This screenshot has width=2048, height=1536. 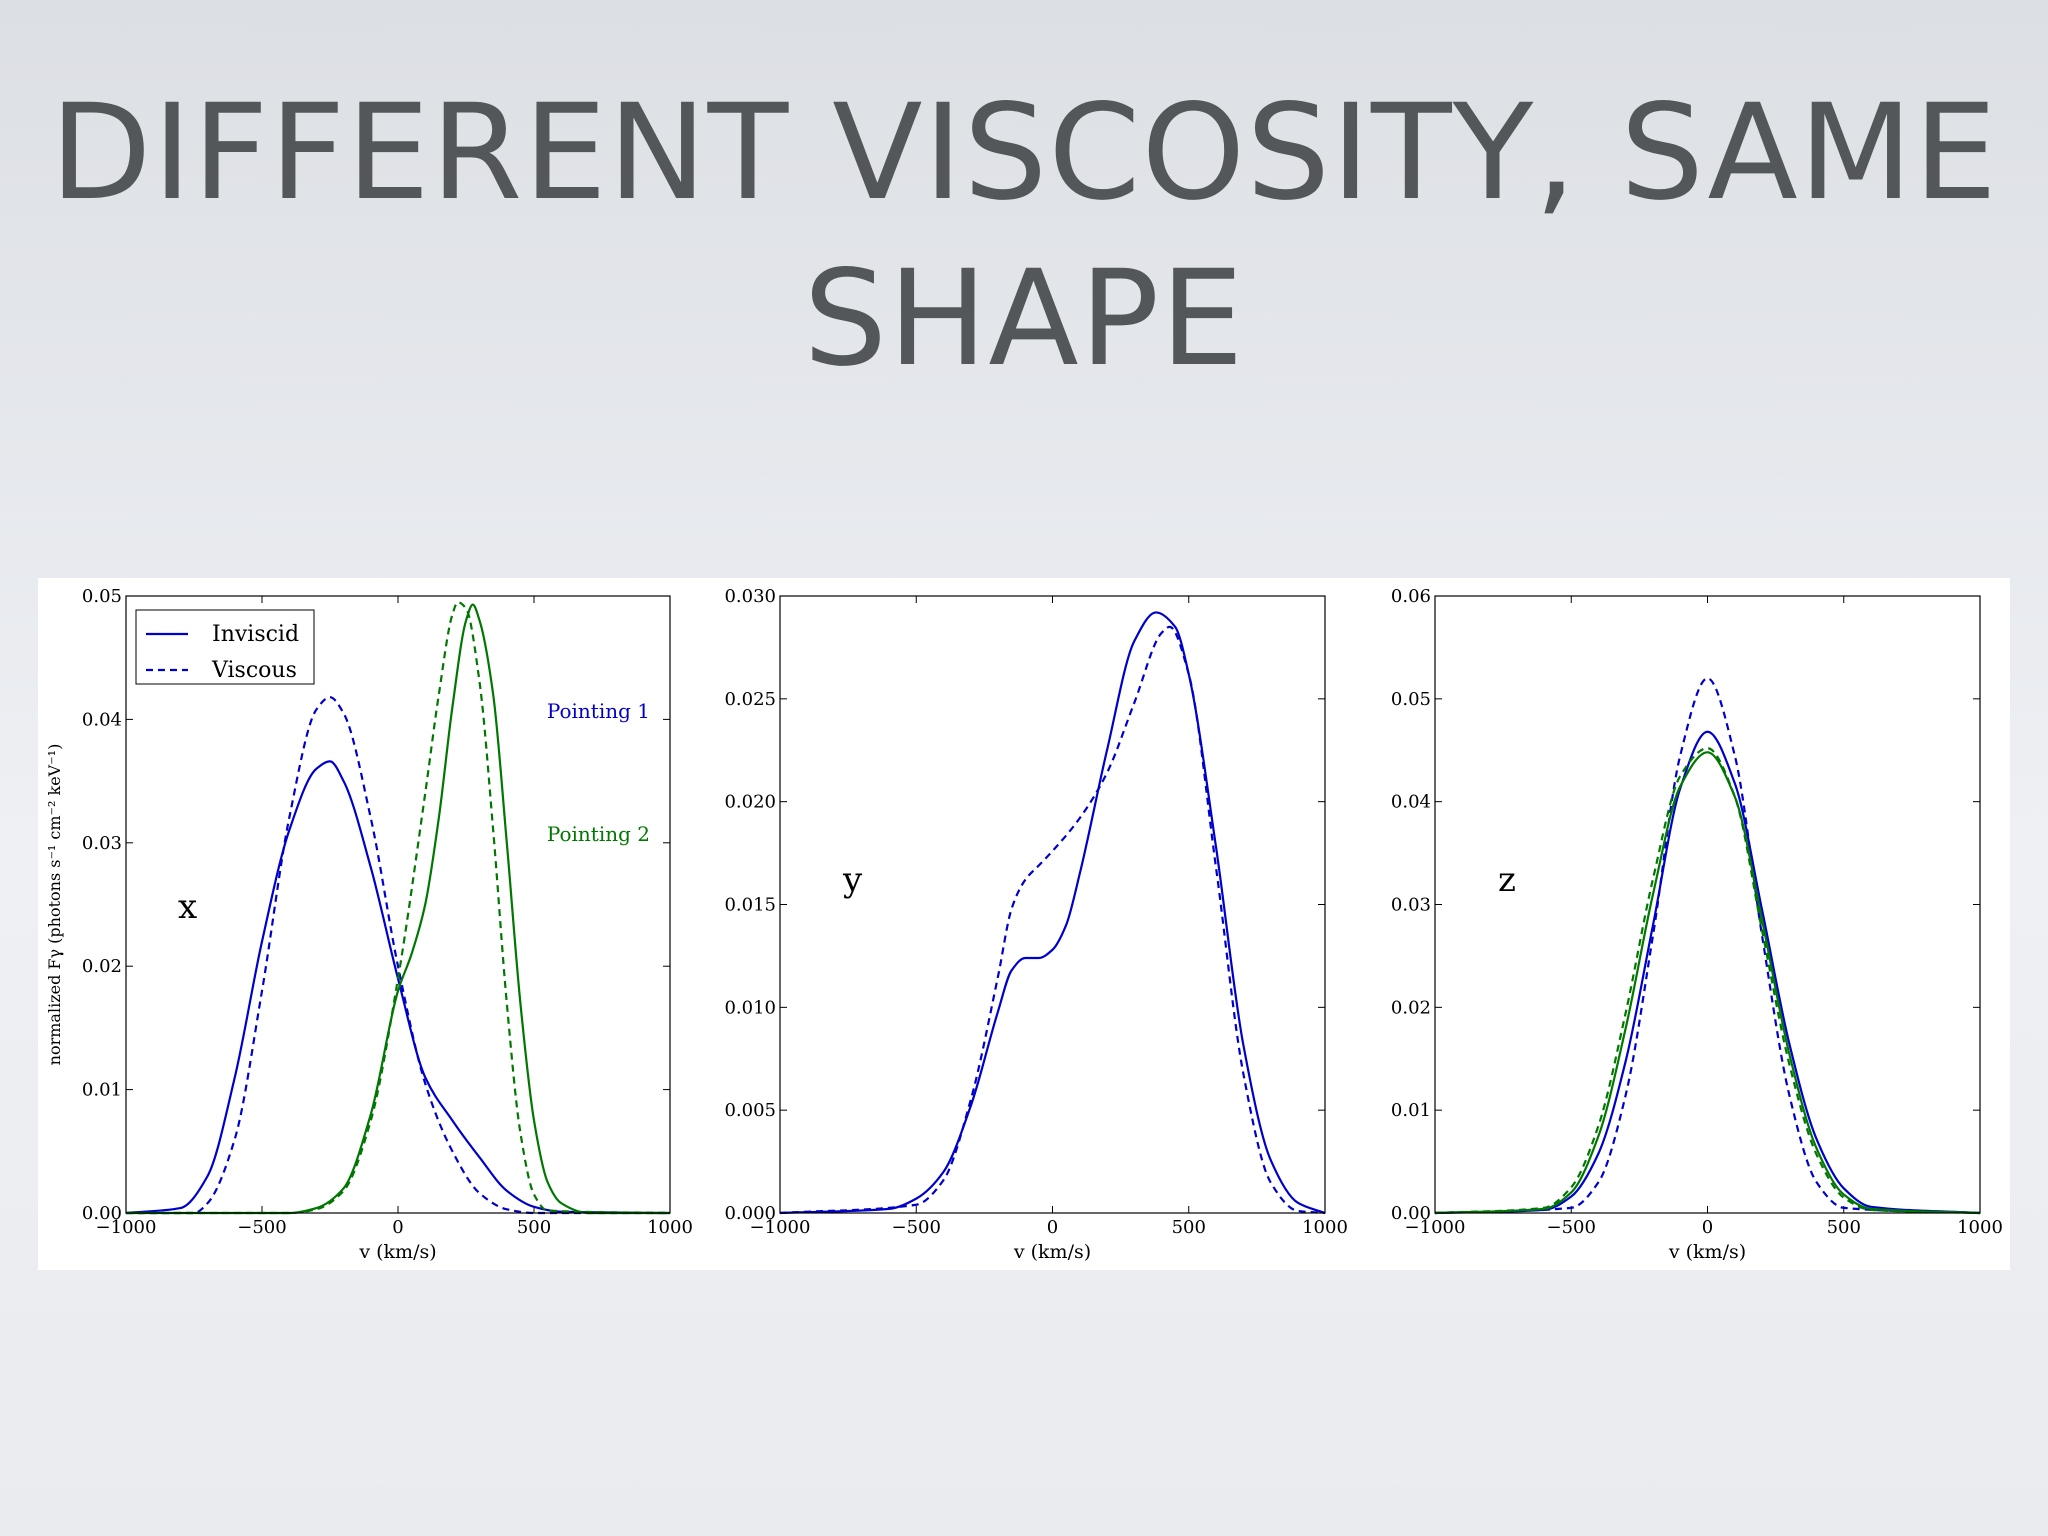 I want to click on y-tick-label: 0.000, so click(x=750, y=1213).